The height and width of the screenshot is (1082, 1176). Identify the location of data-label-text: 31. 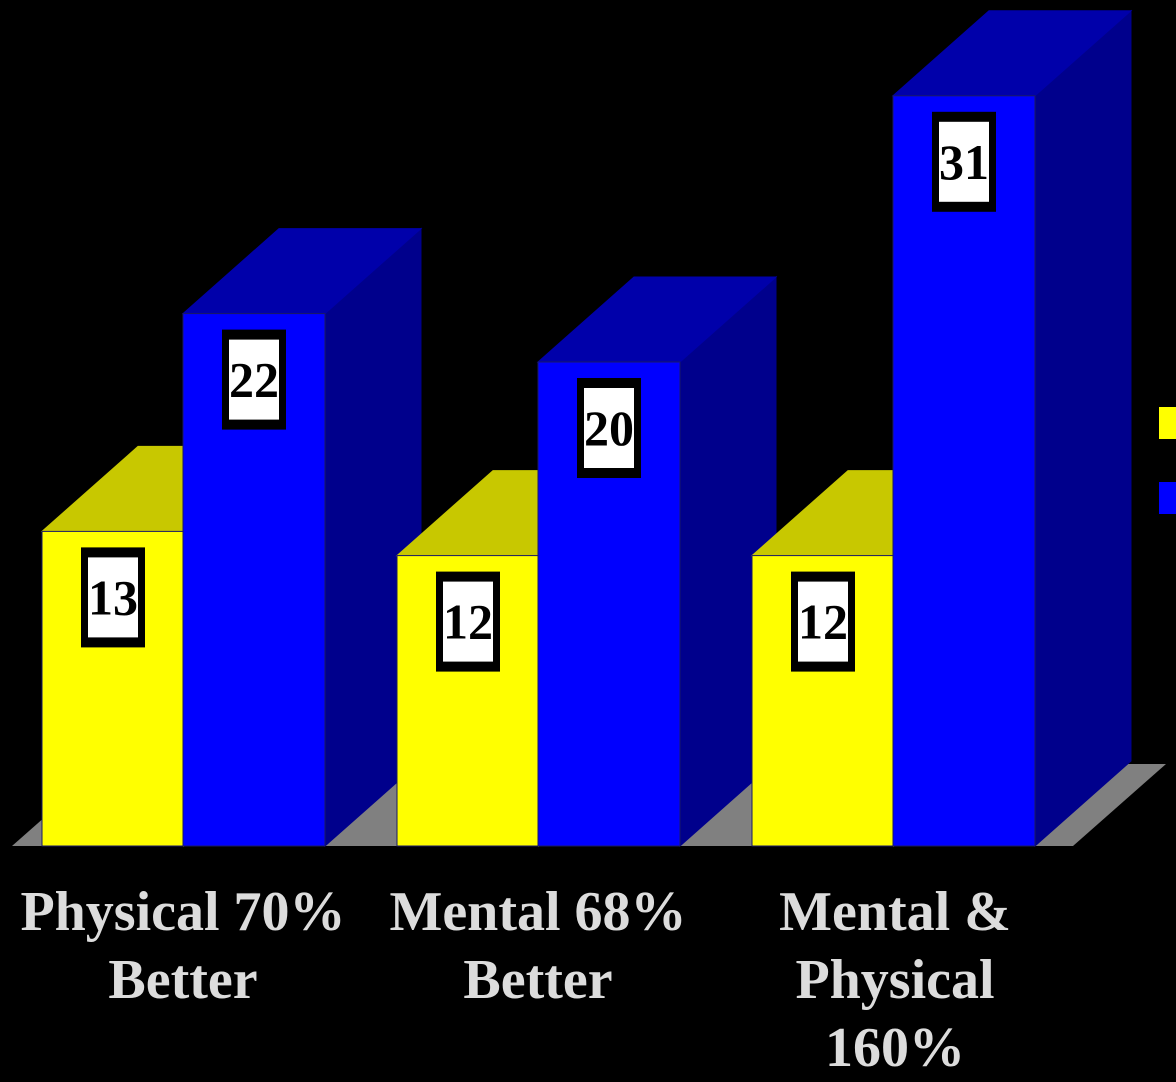
(964, 162).